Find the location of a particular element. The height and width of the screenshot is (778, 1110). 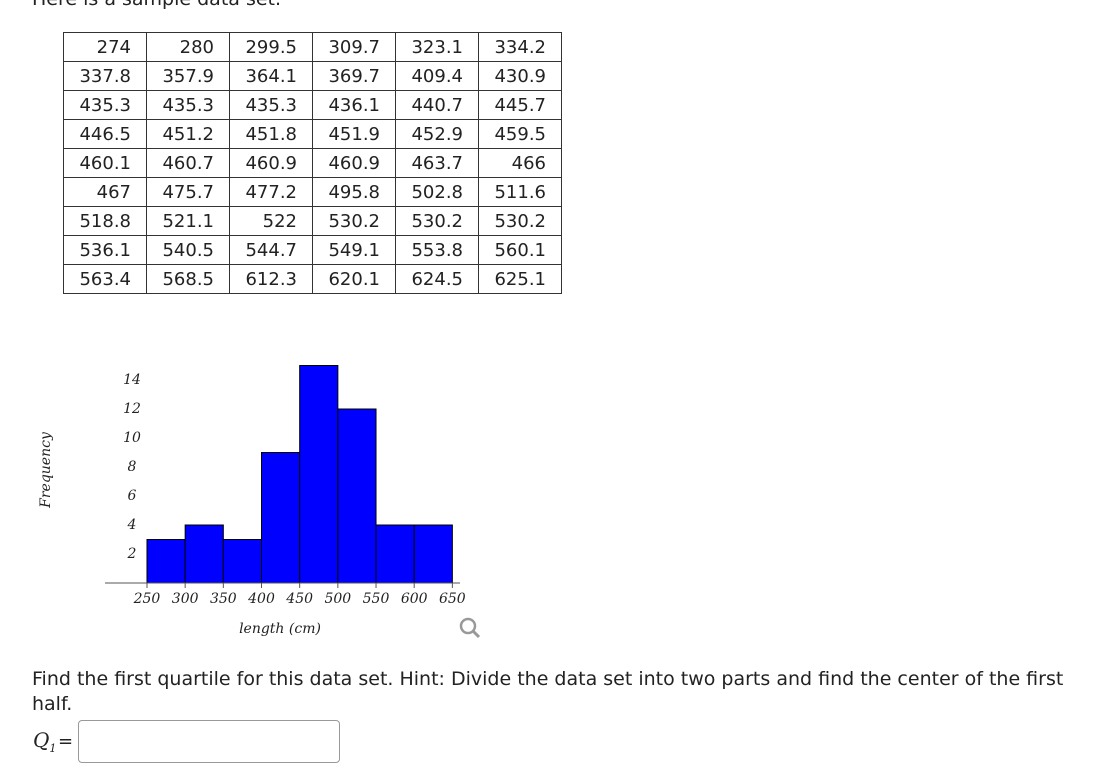

table-cell: 540.5 is located at coordinates (188, 250).